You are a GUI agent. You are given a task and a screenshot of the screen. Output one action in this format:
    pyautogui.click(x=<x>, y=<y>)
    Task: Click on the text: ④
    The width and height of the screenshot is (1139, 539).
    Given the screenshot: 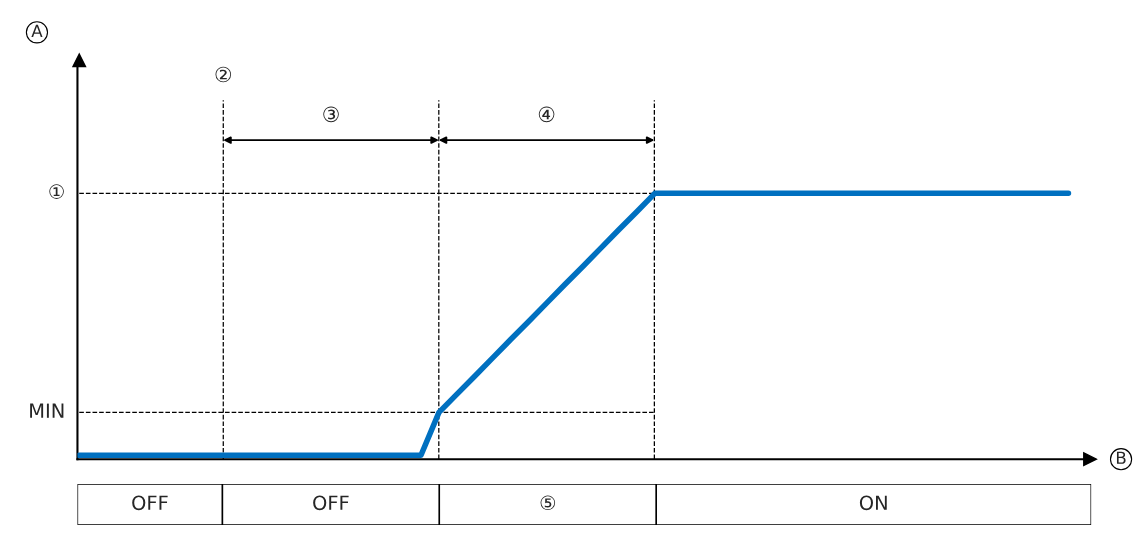 What is the action you would take?
    pyautogui.click(x=546, y=114)
    